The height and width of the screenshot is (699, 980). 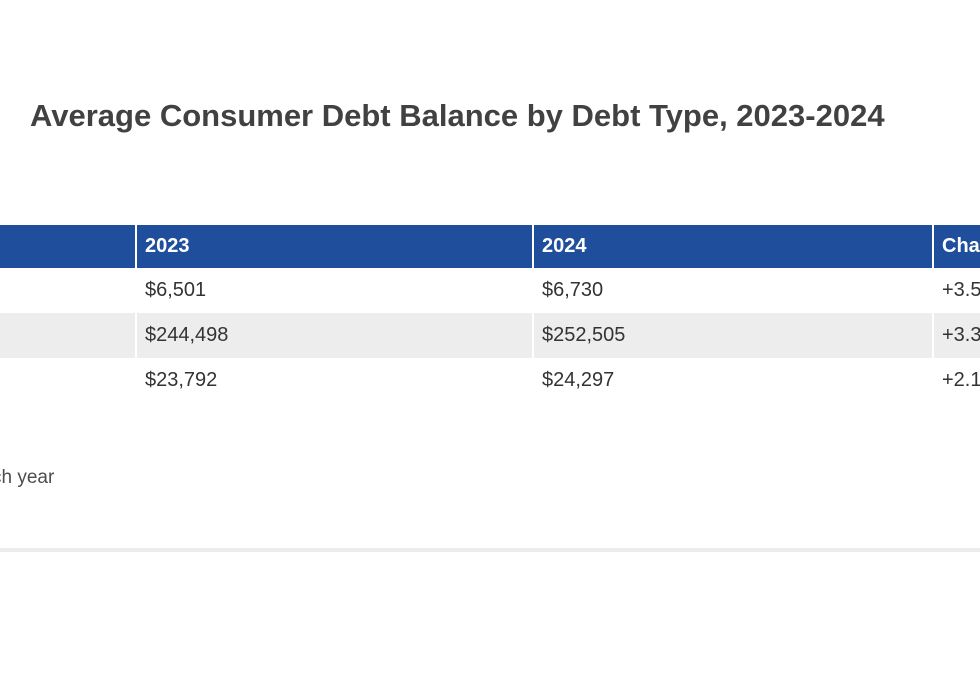 What do you see at coordinates (956, 246) in the screenshot?
I see `col-header-change: Change` at bounding box center [956, 246].